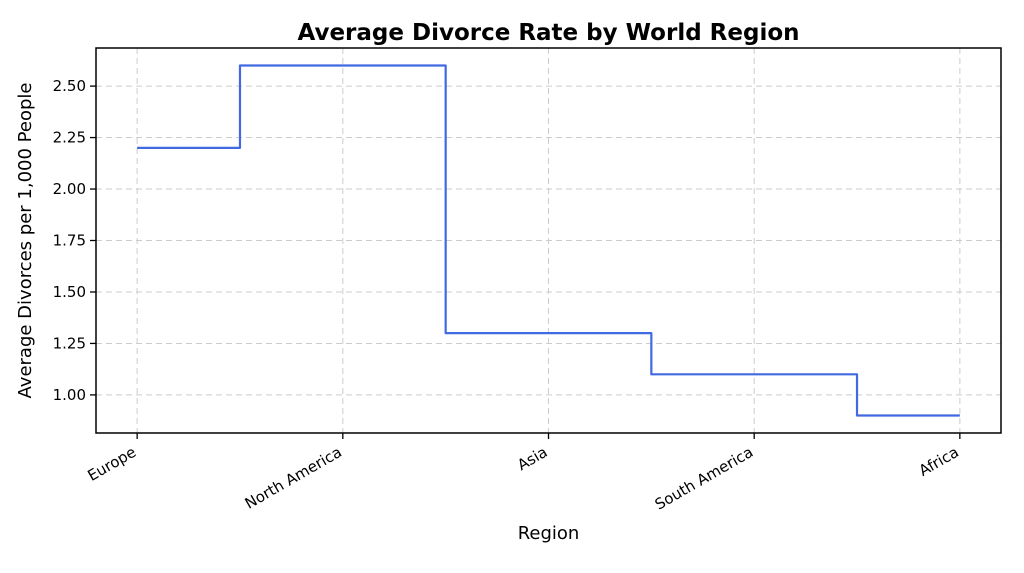 The width and height of the screenshot is (1024, 573). Describe the element at coordinates (532, 458) in the screenshot. I see `x-tick-label: Asia` at that location.